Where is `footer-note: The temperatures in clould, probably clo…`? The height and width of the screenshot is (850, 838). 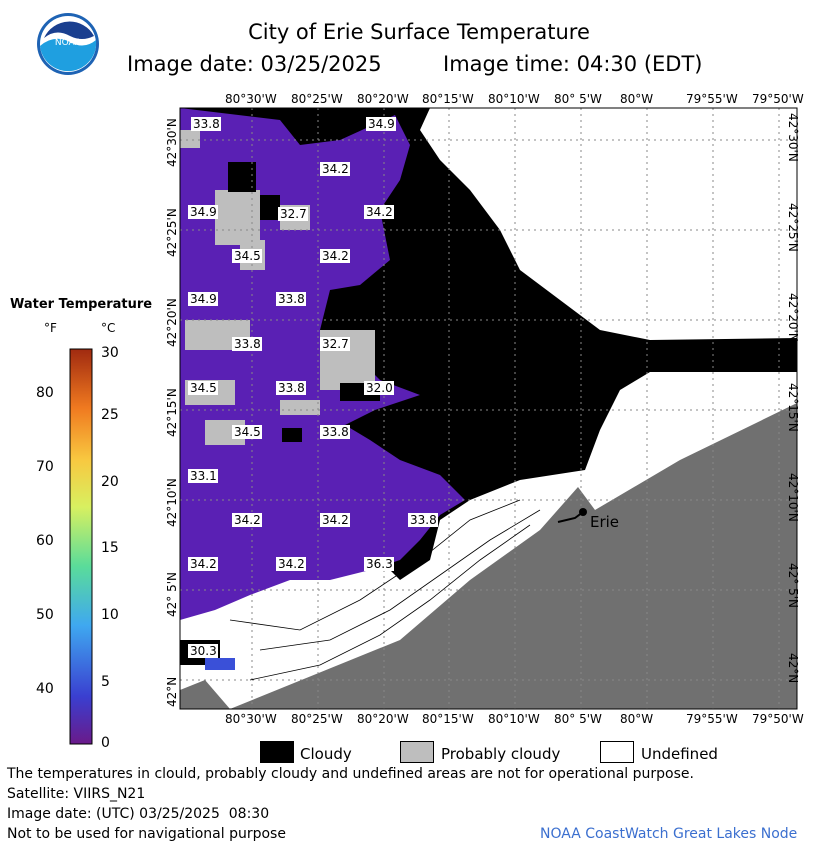
footer-note: The temperatures in clould, probably clo… is located at coordinates (350, 774).